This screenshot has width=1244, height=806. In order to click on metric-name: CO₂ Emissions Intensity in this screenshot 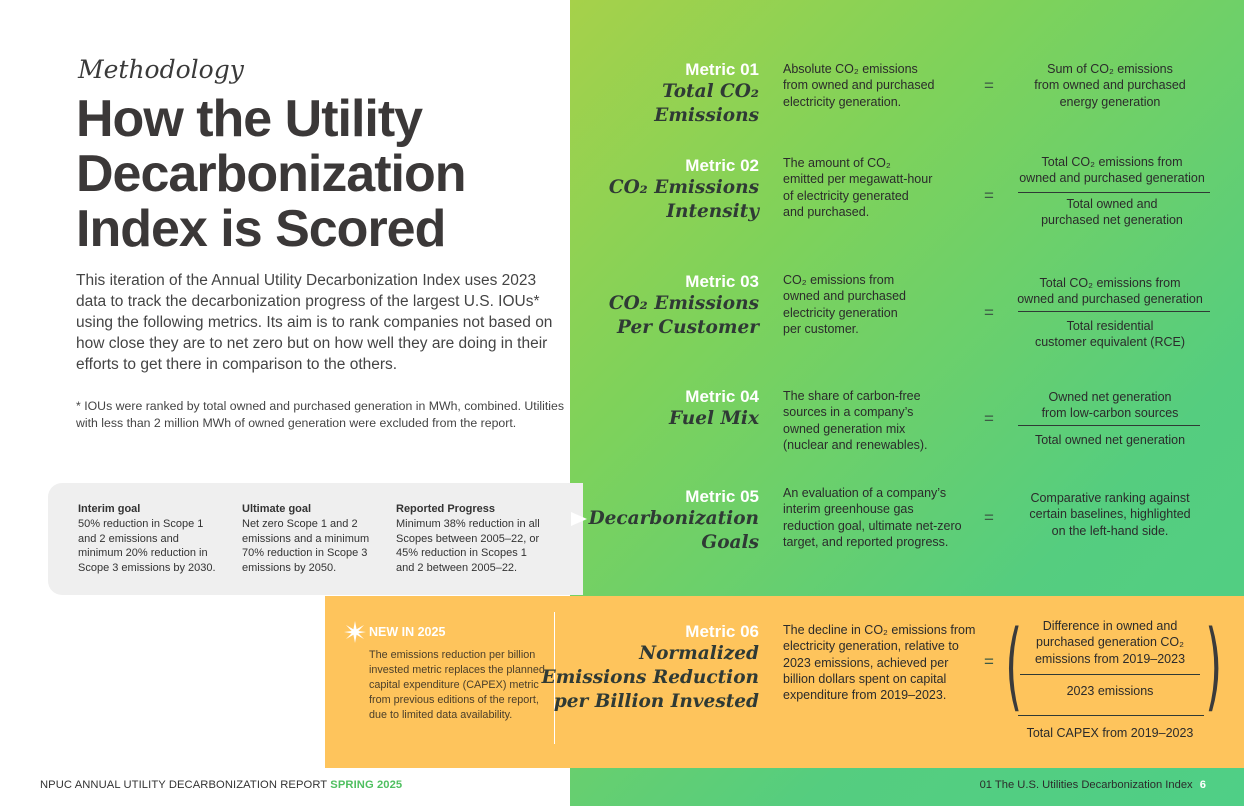, I will do `click(684, 200)`.